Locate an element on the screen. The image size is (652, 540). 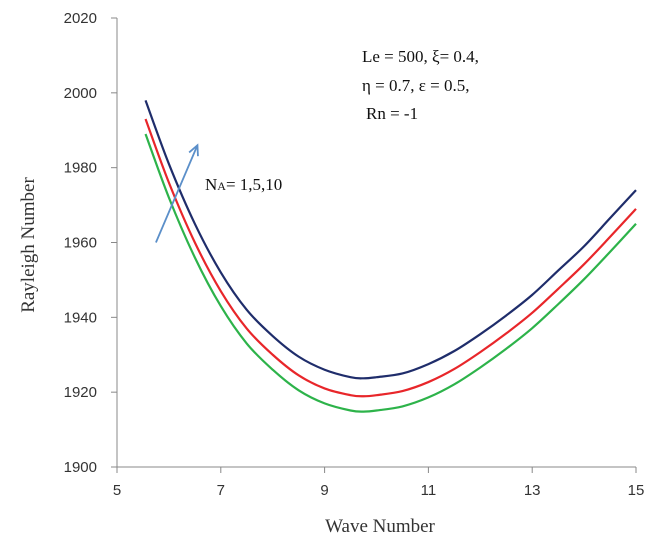
na-label-rest: = 1,5,10 is located at coordinates (254, 184).